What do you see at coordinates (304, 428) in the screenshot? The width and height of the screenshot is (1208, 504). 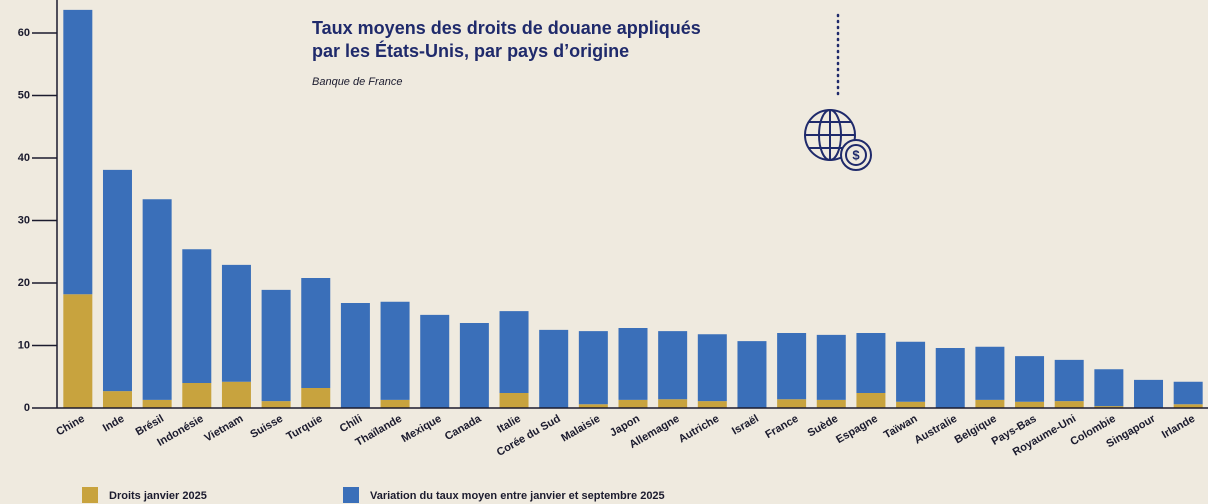 I see `x-tick-label: Turquie` at bounding box center [304, 428].